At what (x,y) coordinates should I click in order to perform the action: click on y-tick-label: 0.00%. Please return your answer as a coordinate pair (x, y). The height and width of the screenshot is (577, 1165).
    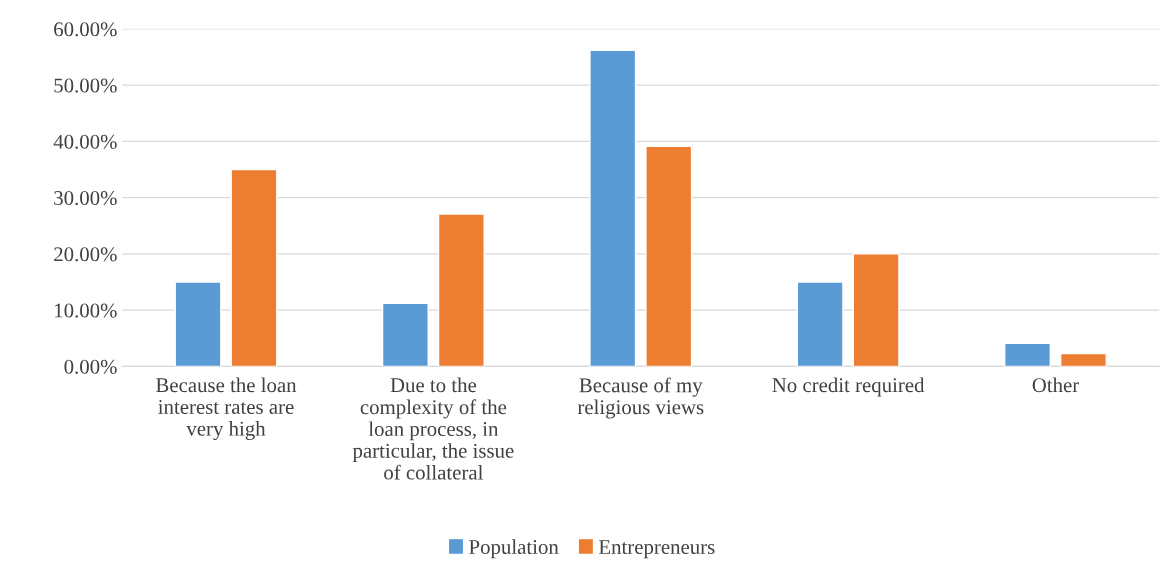
    Looking at the image, I should click on (90, 366).